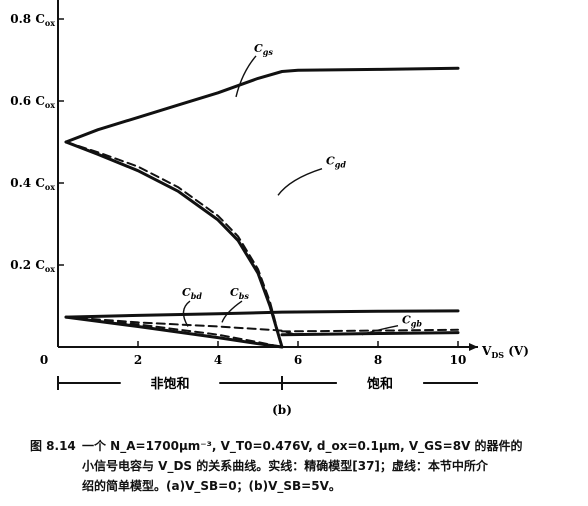 The height and width of the screenshot is (506, 588). What do you see at coordinates (32, 20) in the screenshot?
I see `y-tick-label: 0.8 Cox` at bounding box center [32, 20].